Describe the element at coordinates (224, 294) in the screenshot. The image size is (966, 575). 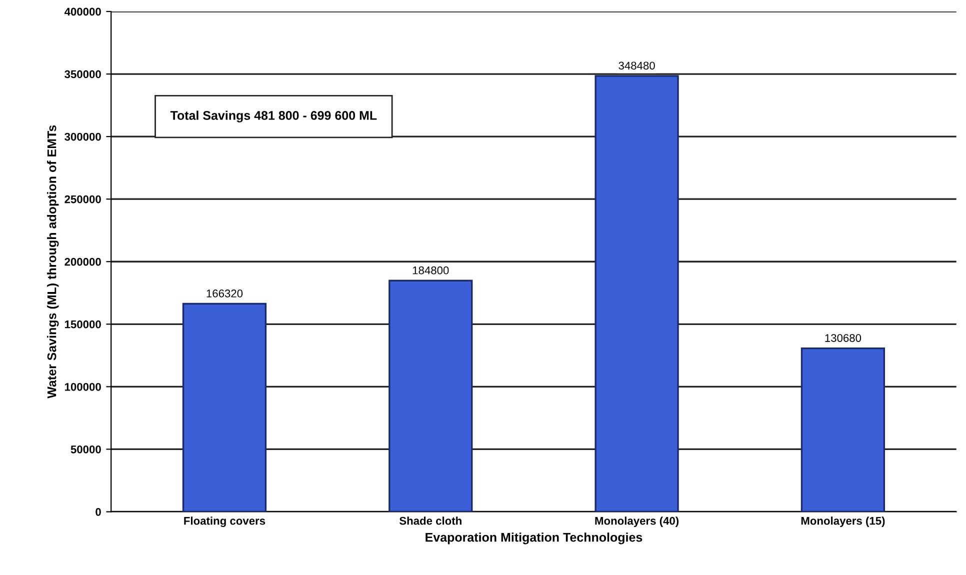
I see `data-label: 166320` at that location.